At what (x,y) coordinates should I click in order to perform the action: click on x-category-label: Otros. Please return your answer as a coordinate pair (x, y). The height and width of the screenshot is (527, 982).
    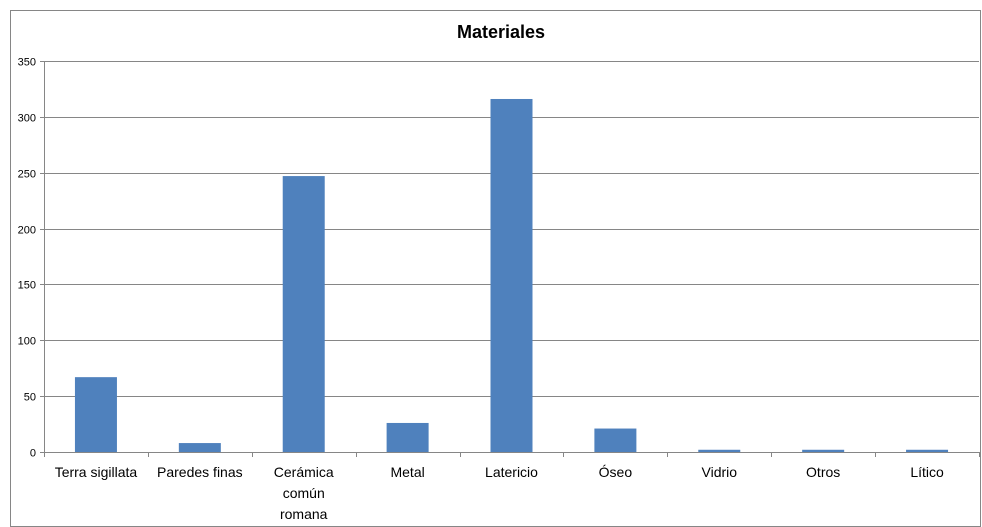
    Looking at the image, I should click on (823, 472).